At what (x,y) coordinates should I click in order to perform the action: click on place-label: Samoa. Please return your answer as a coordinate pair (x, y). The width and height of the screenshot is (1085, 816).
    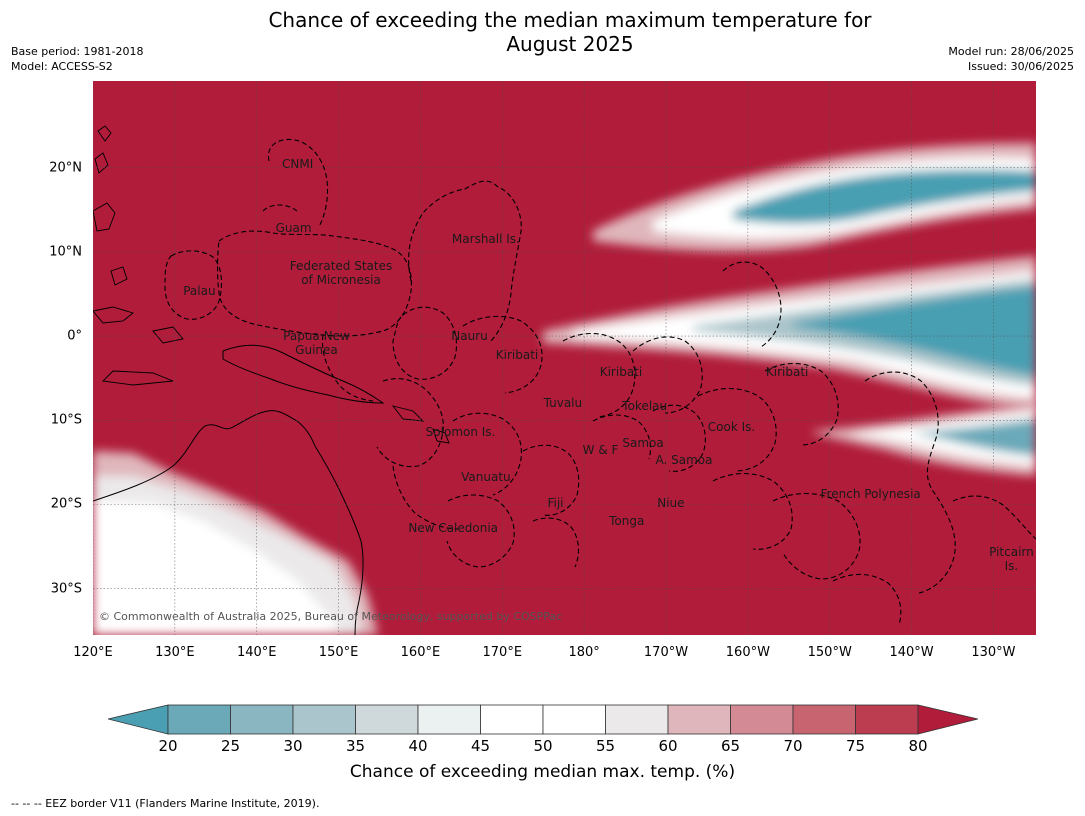
    Looking at the image, I should click on (643, 443).